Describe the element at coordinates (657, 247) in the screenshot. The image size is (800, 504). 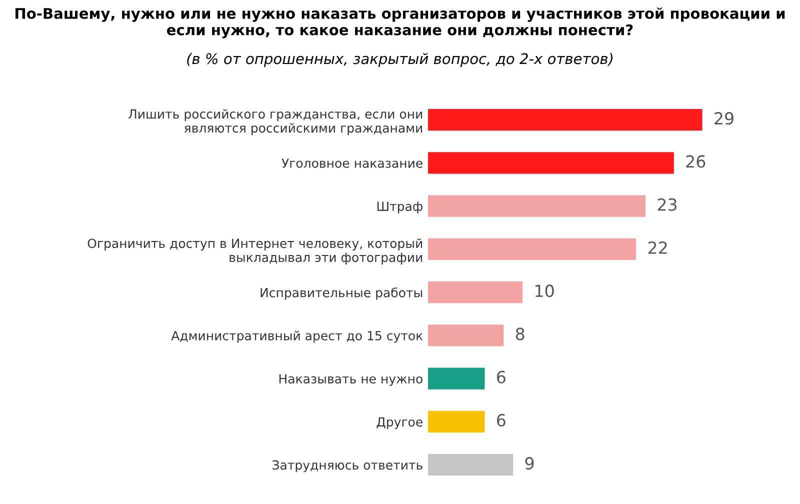
I see `data-label: 22` at that location.